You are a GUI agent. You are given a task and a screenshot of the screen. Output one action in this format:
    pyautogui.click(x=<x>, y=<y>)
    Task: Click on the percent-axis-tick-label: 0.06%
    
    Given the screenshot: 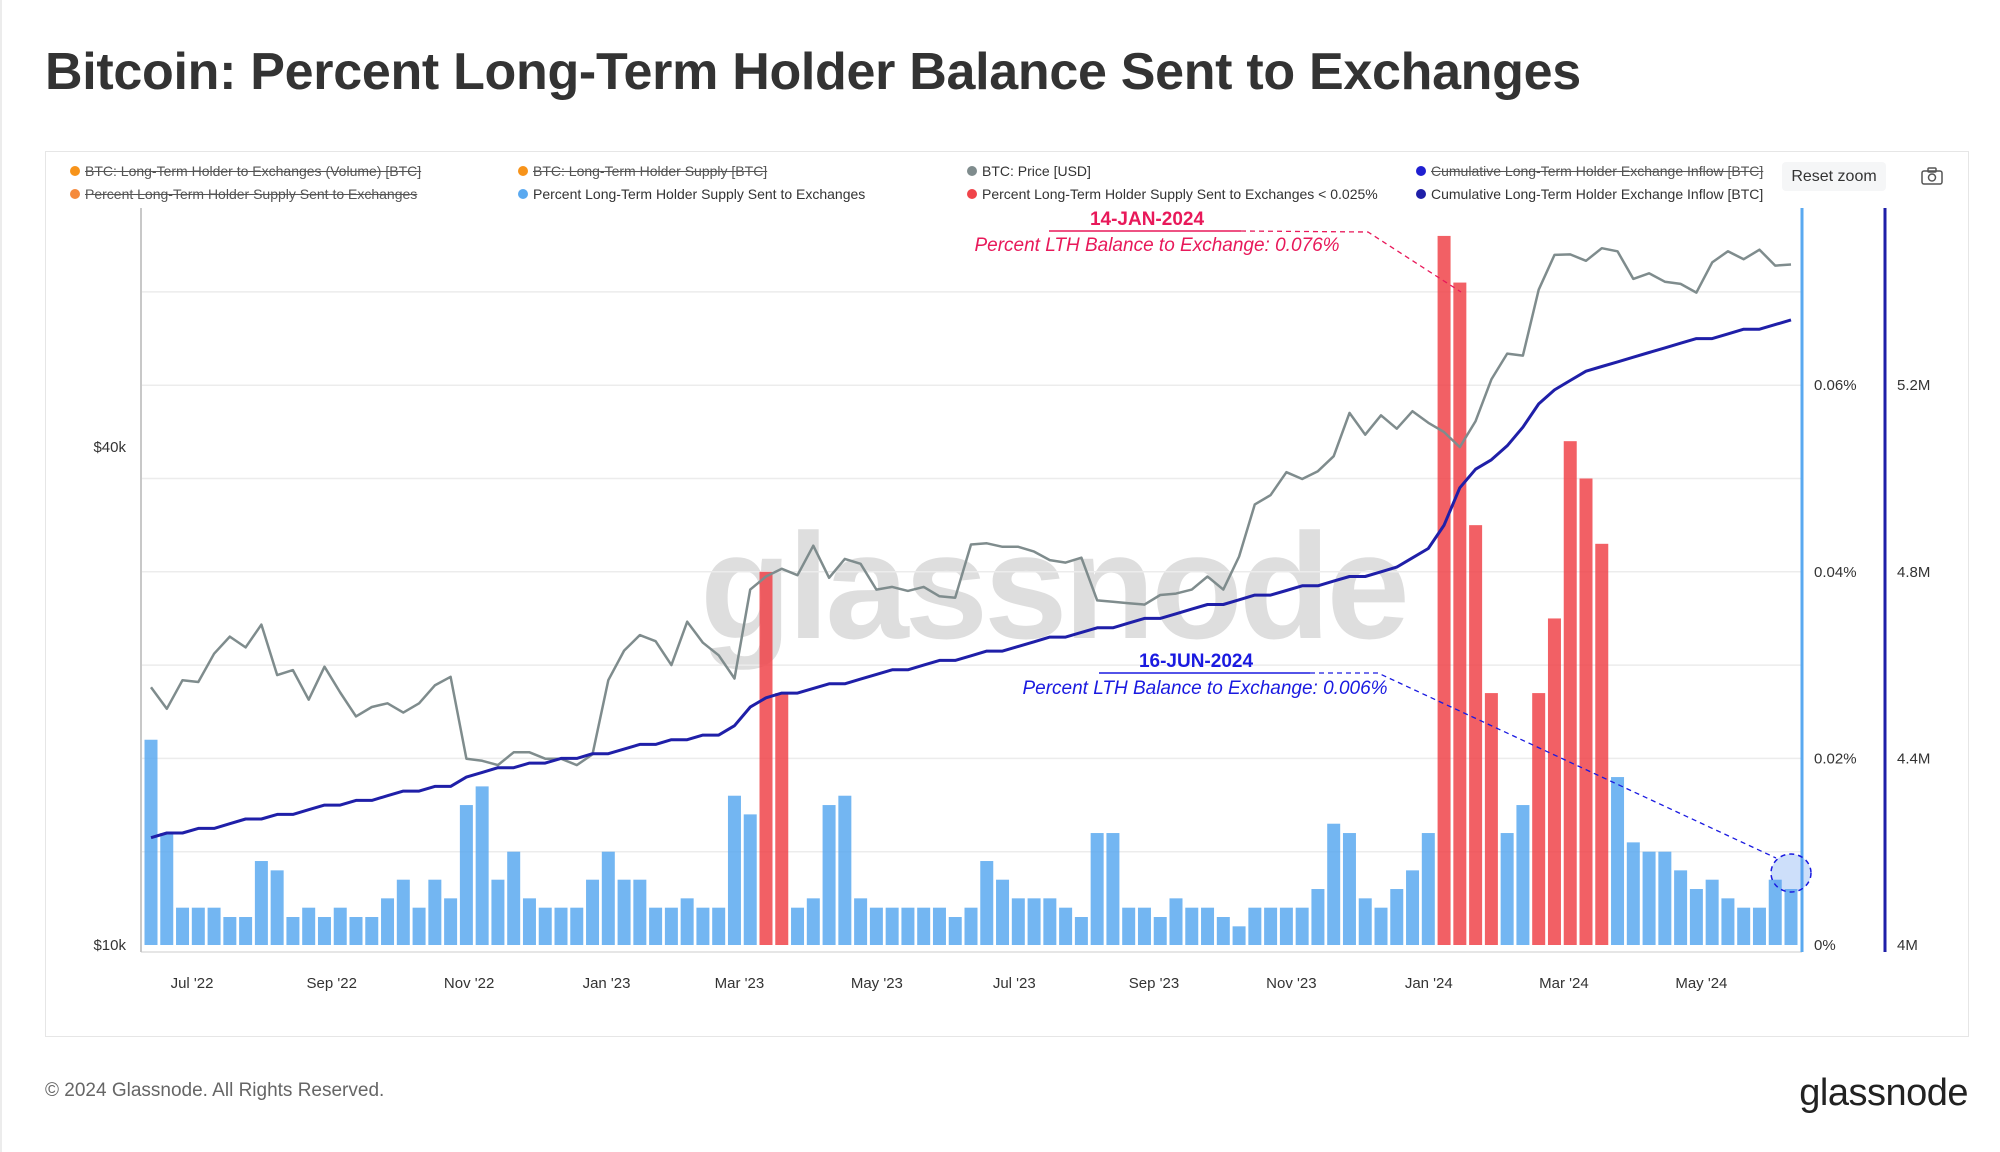 What is the action you would take?
    pyautogui.click(x=1835, y=385)
    